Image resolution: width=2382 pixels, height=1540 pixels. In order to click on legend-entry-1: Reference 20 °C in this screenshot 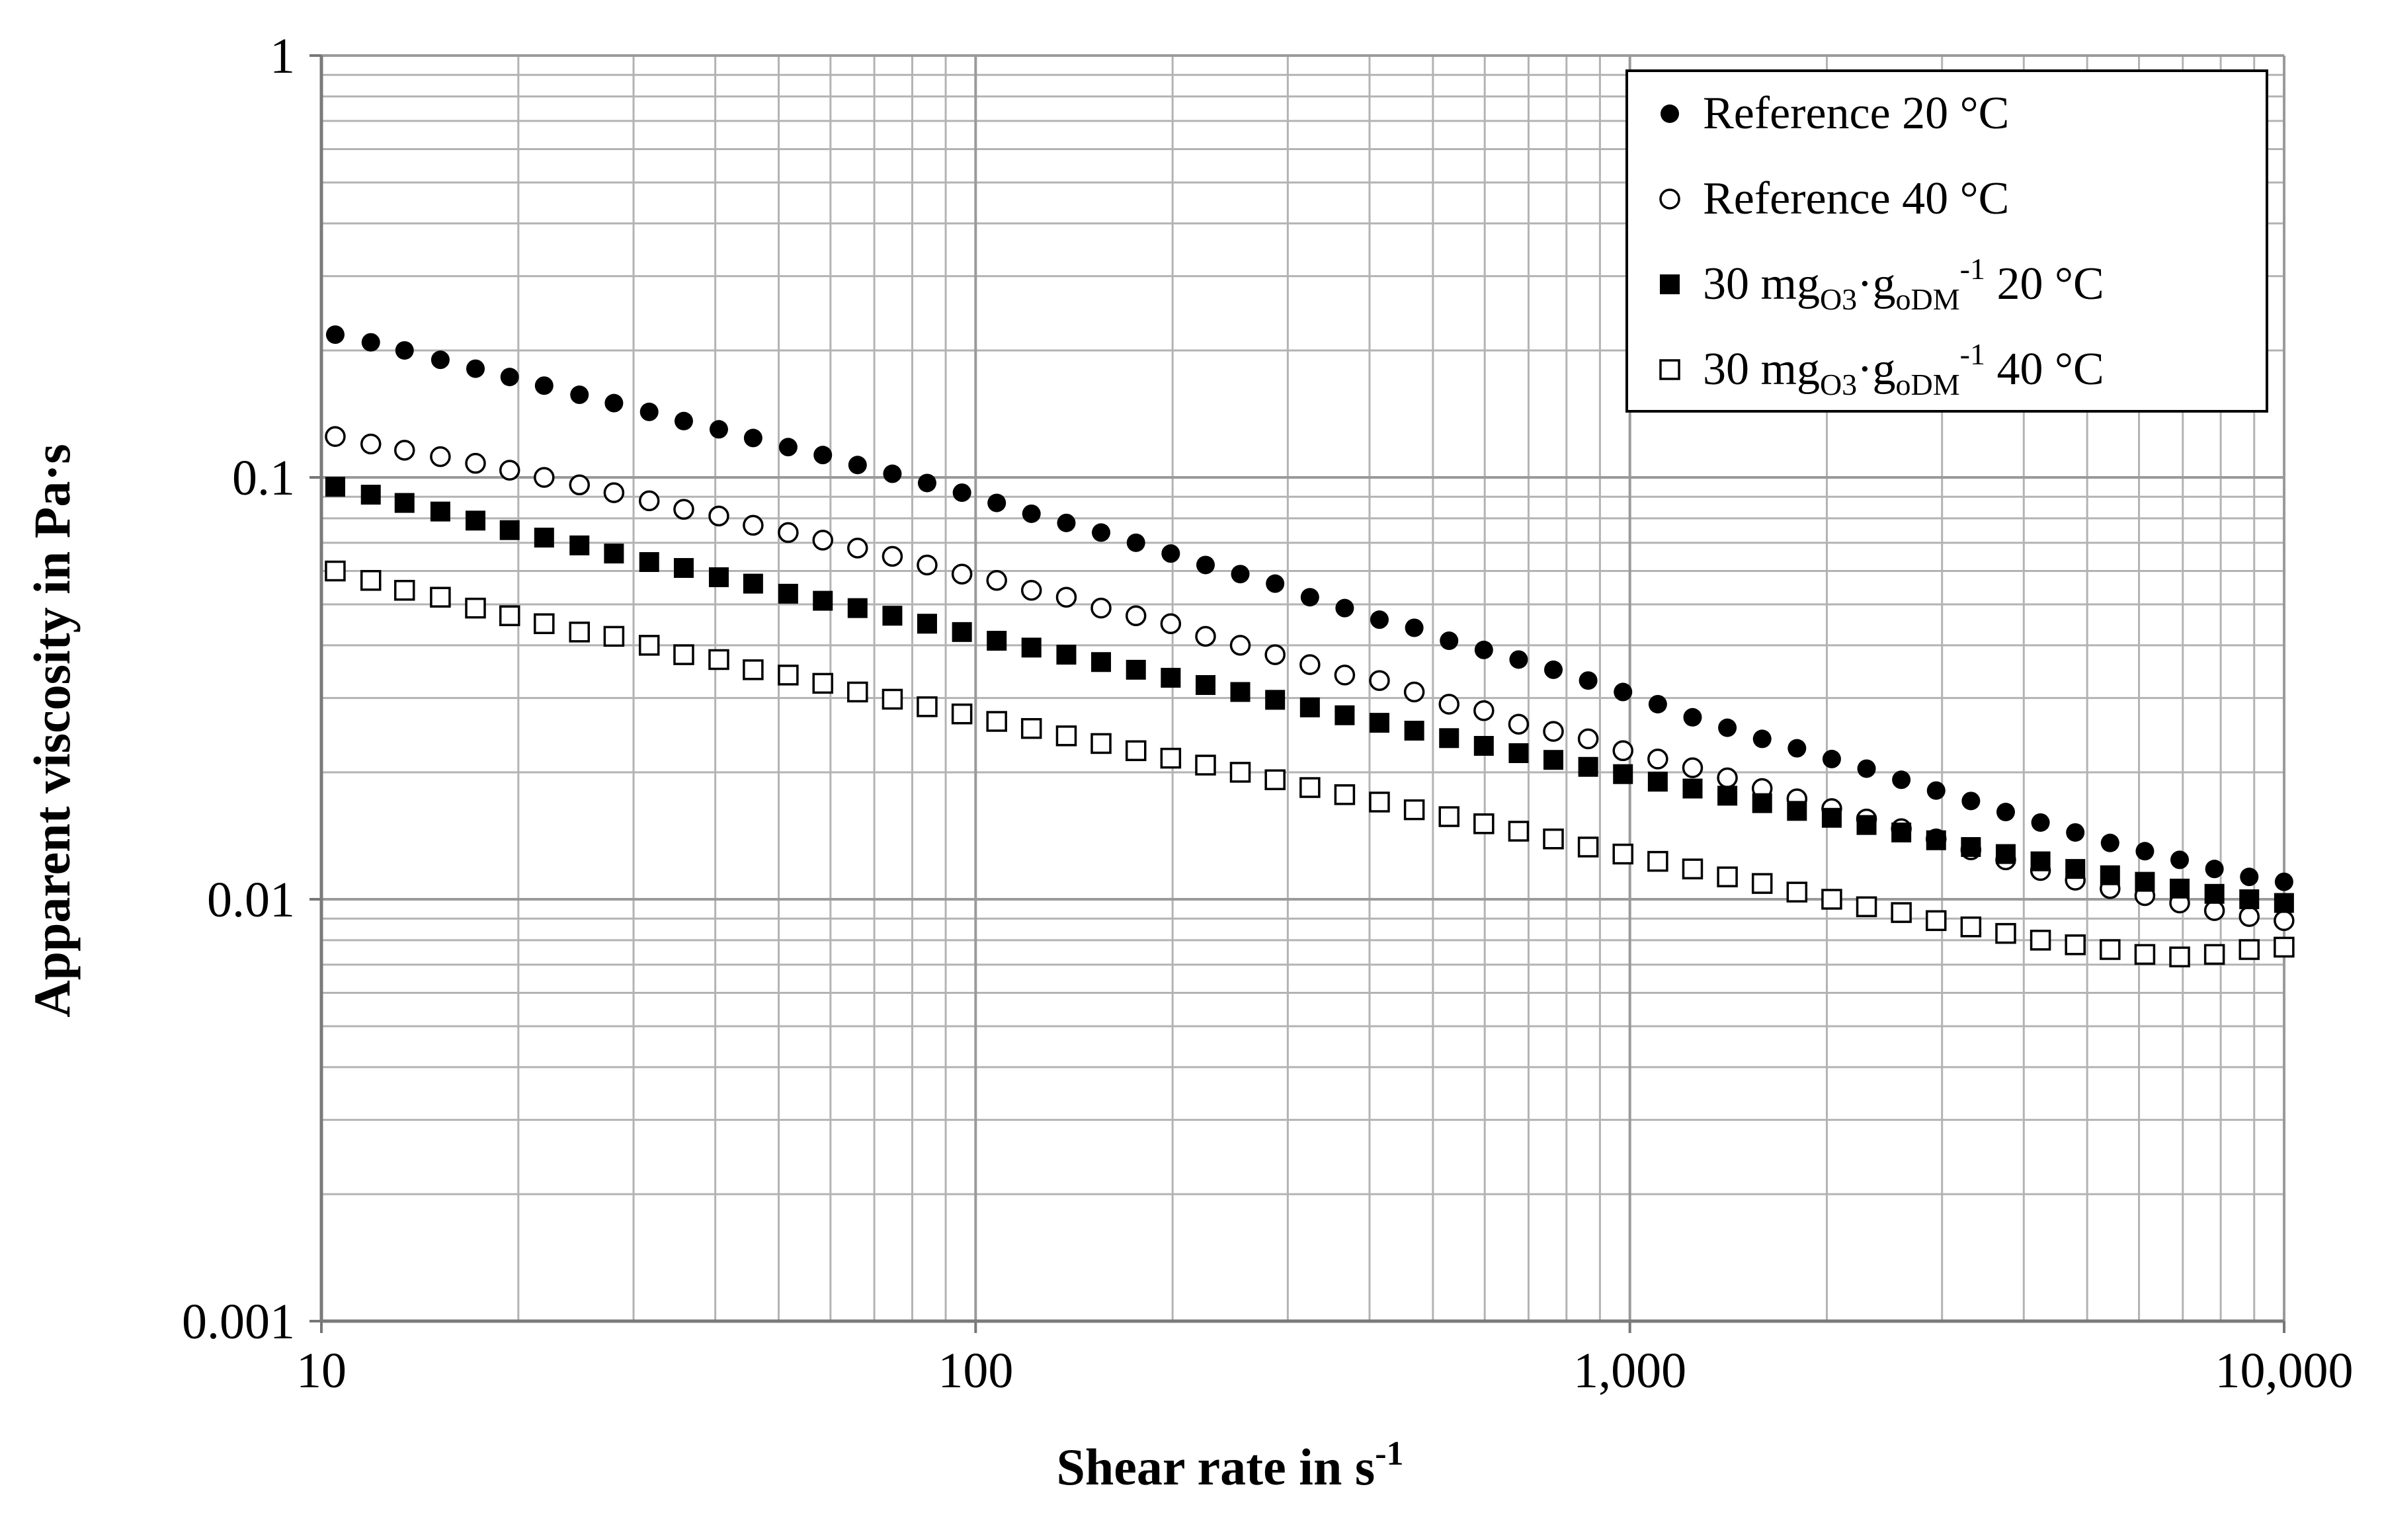, I will do `click(1835, 113)`.